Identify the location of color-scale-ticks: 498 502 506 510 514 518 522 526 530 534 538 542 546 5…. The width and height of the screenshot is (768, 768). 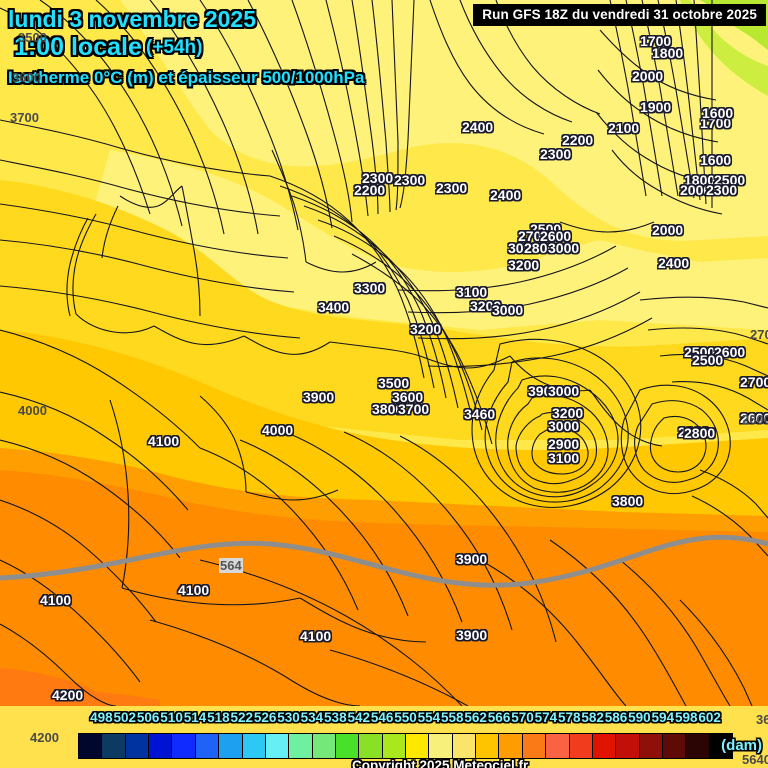
(384, 721).